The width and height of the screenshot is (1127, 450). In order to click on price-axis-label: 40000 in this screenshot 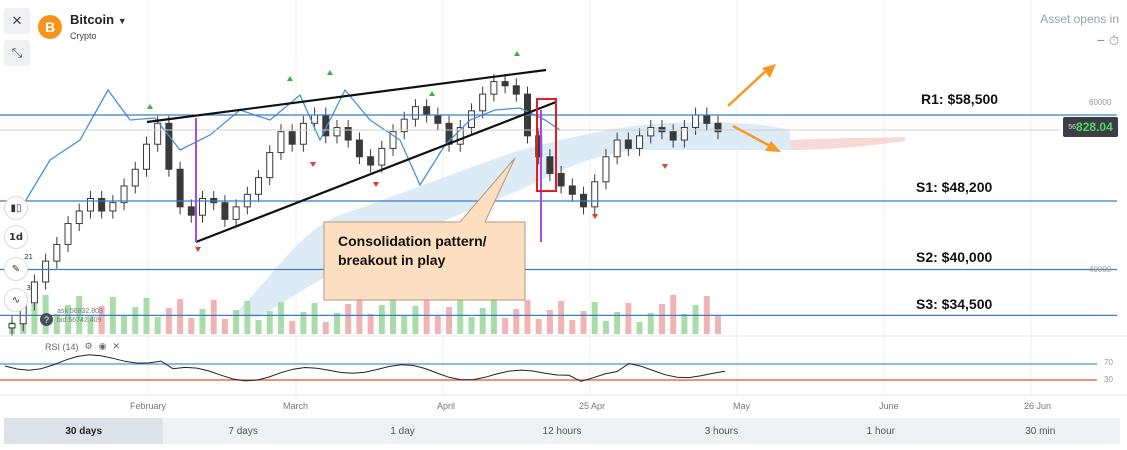, I will do `click(1100, 269)`.